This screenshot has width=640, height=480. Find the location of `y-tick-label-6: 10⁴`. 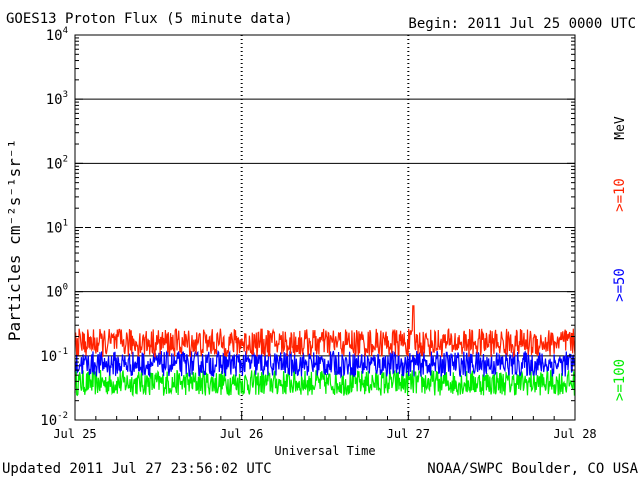

y-tick-label-6: 10⁴ is located at coordinates (57, 35).